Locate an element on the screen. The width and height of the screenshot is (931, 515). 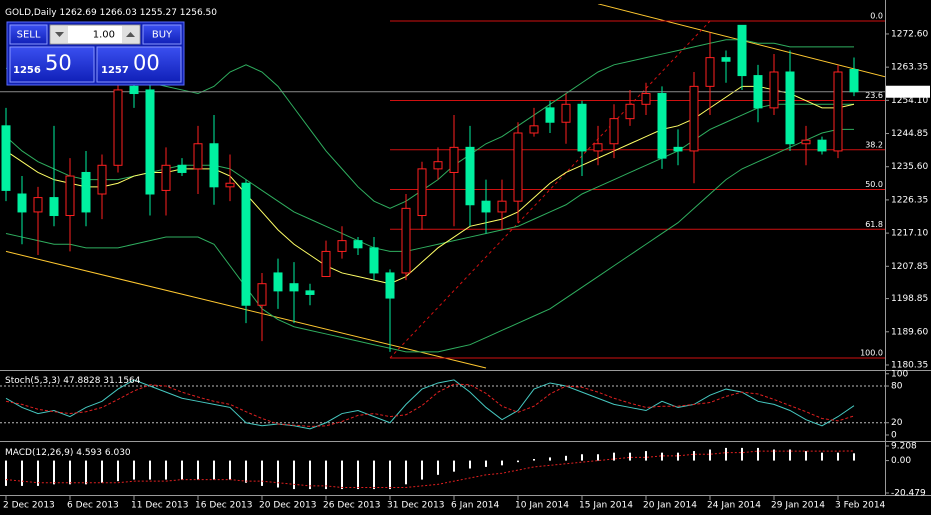
stochastic-line is located at coordinates (430, 404).